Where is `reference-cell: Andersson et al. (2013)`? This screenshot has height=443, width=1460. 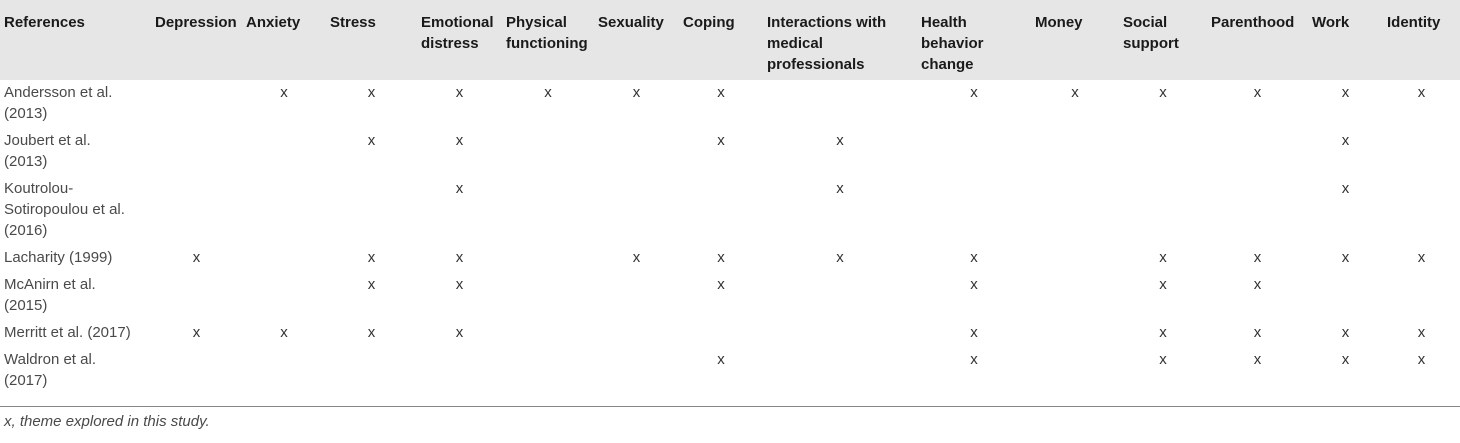
reference-cell: Andersson et al. (2013) is located at coordinates (58, 103).